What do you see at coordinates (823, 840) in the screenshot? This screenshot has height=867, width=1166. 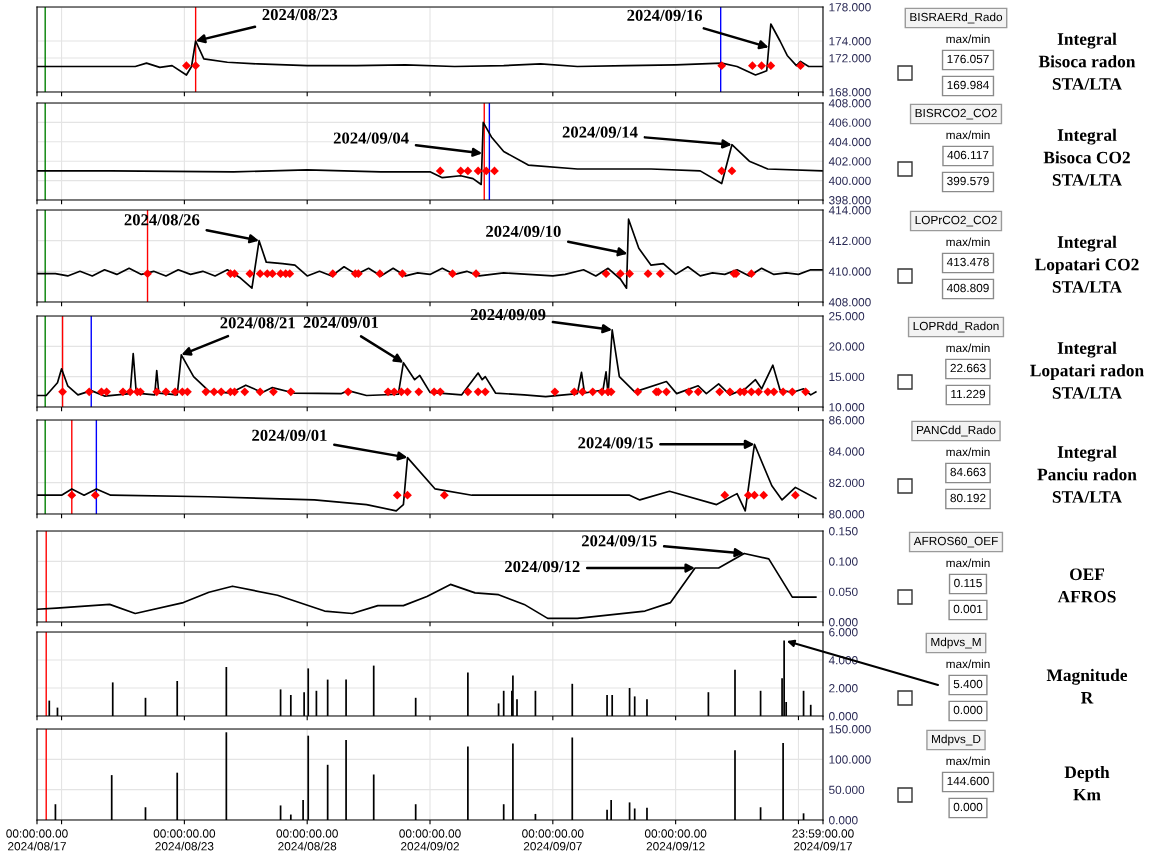 I see `x-tick-label: 23:59:00.00 2024/09/17` at bounding box center [823, 840].